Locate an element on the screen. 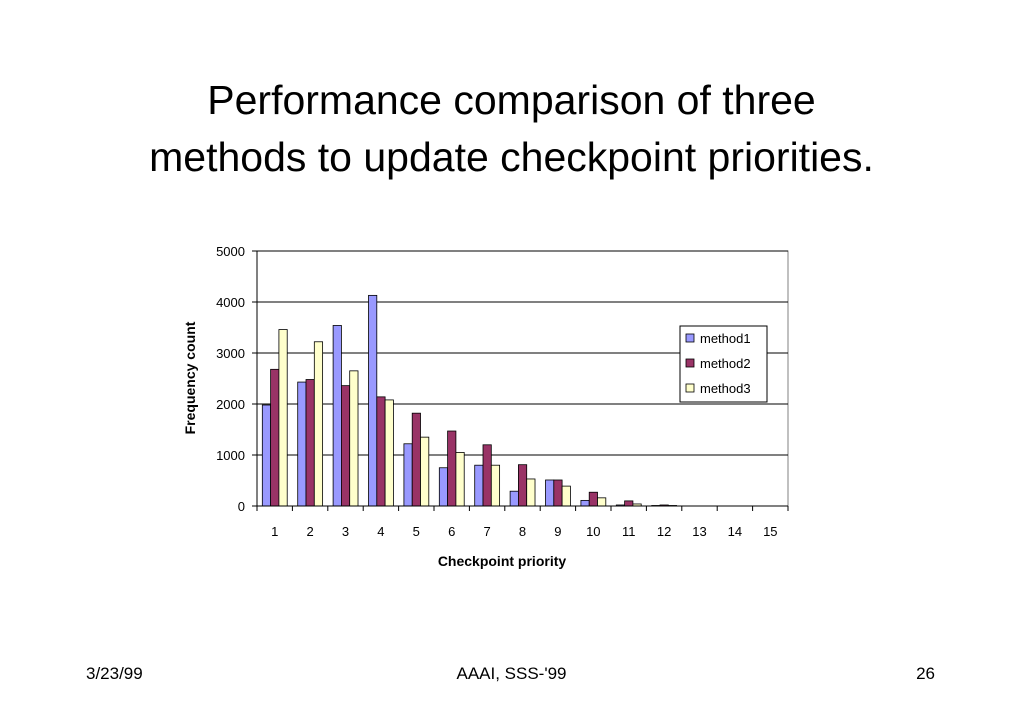 This screenshot has width=1023, height=722. legend-label-method2: method2 is located at coordinates (725, 363).